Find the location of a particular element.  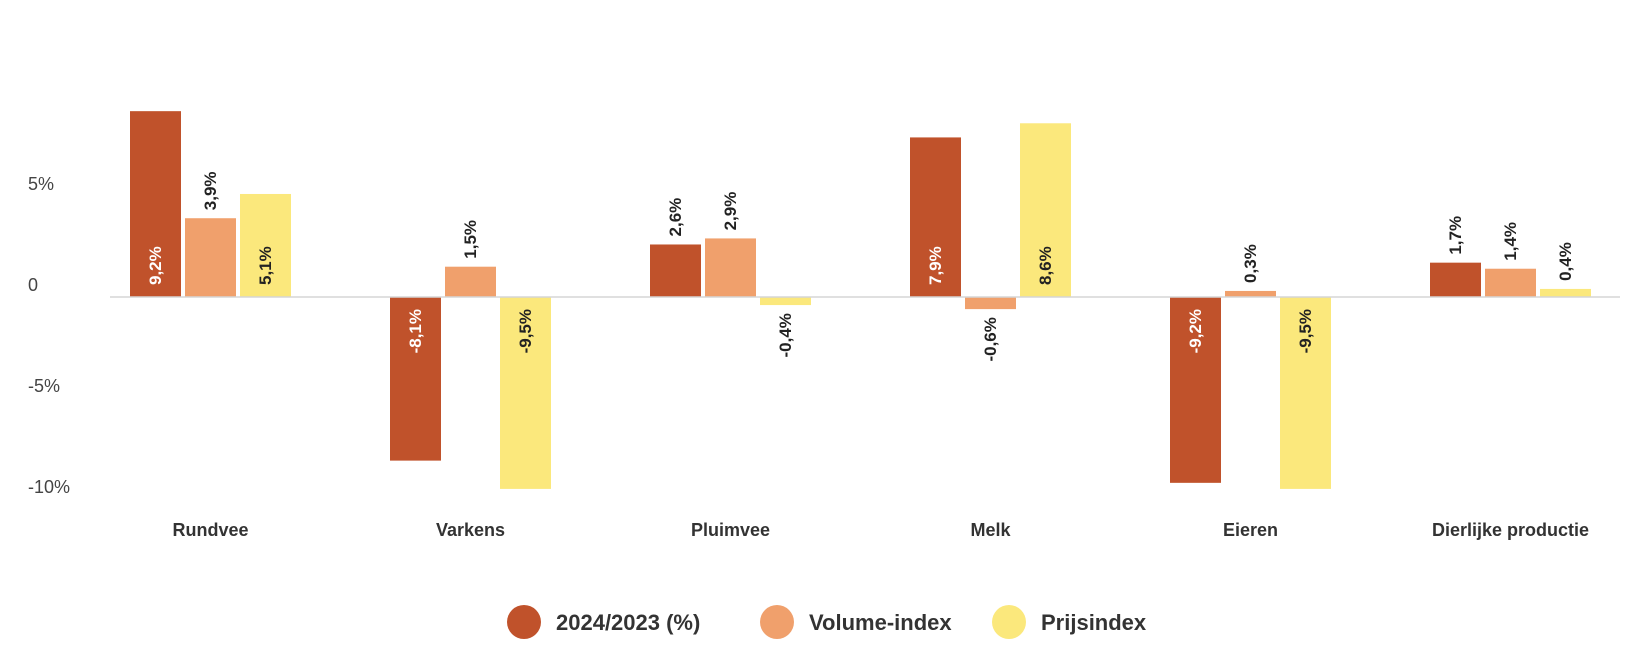

bar-prijsindex-pluimvee is located at coordinates (785, 301).